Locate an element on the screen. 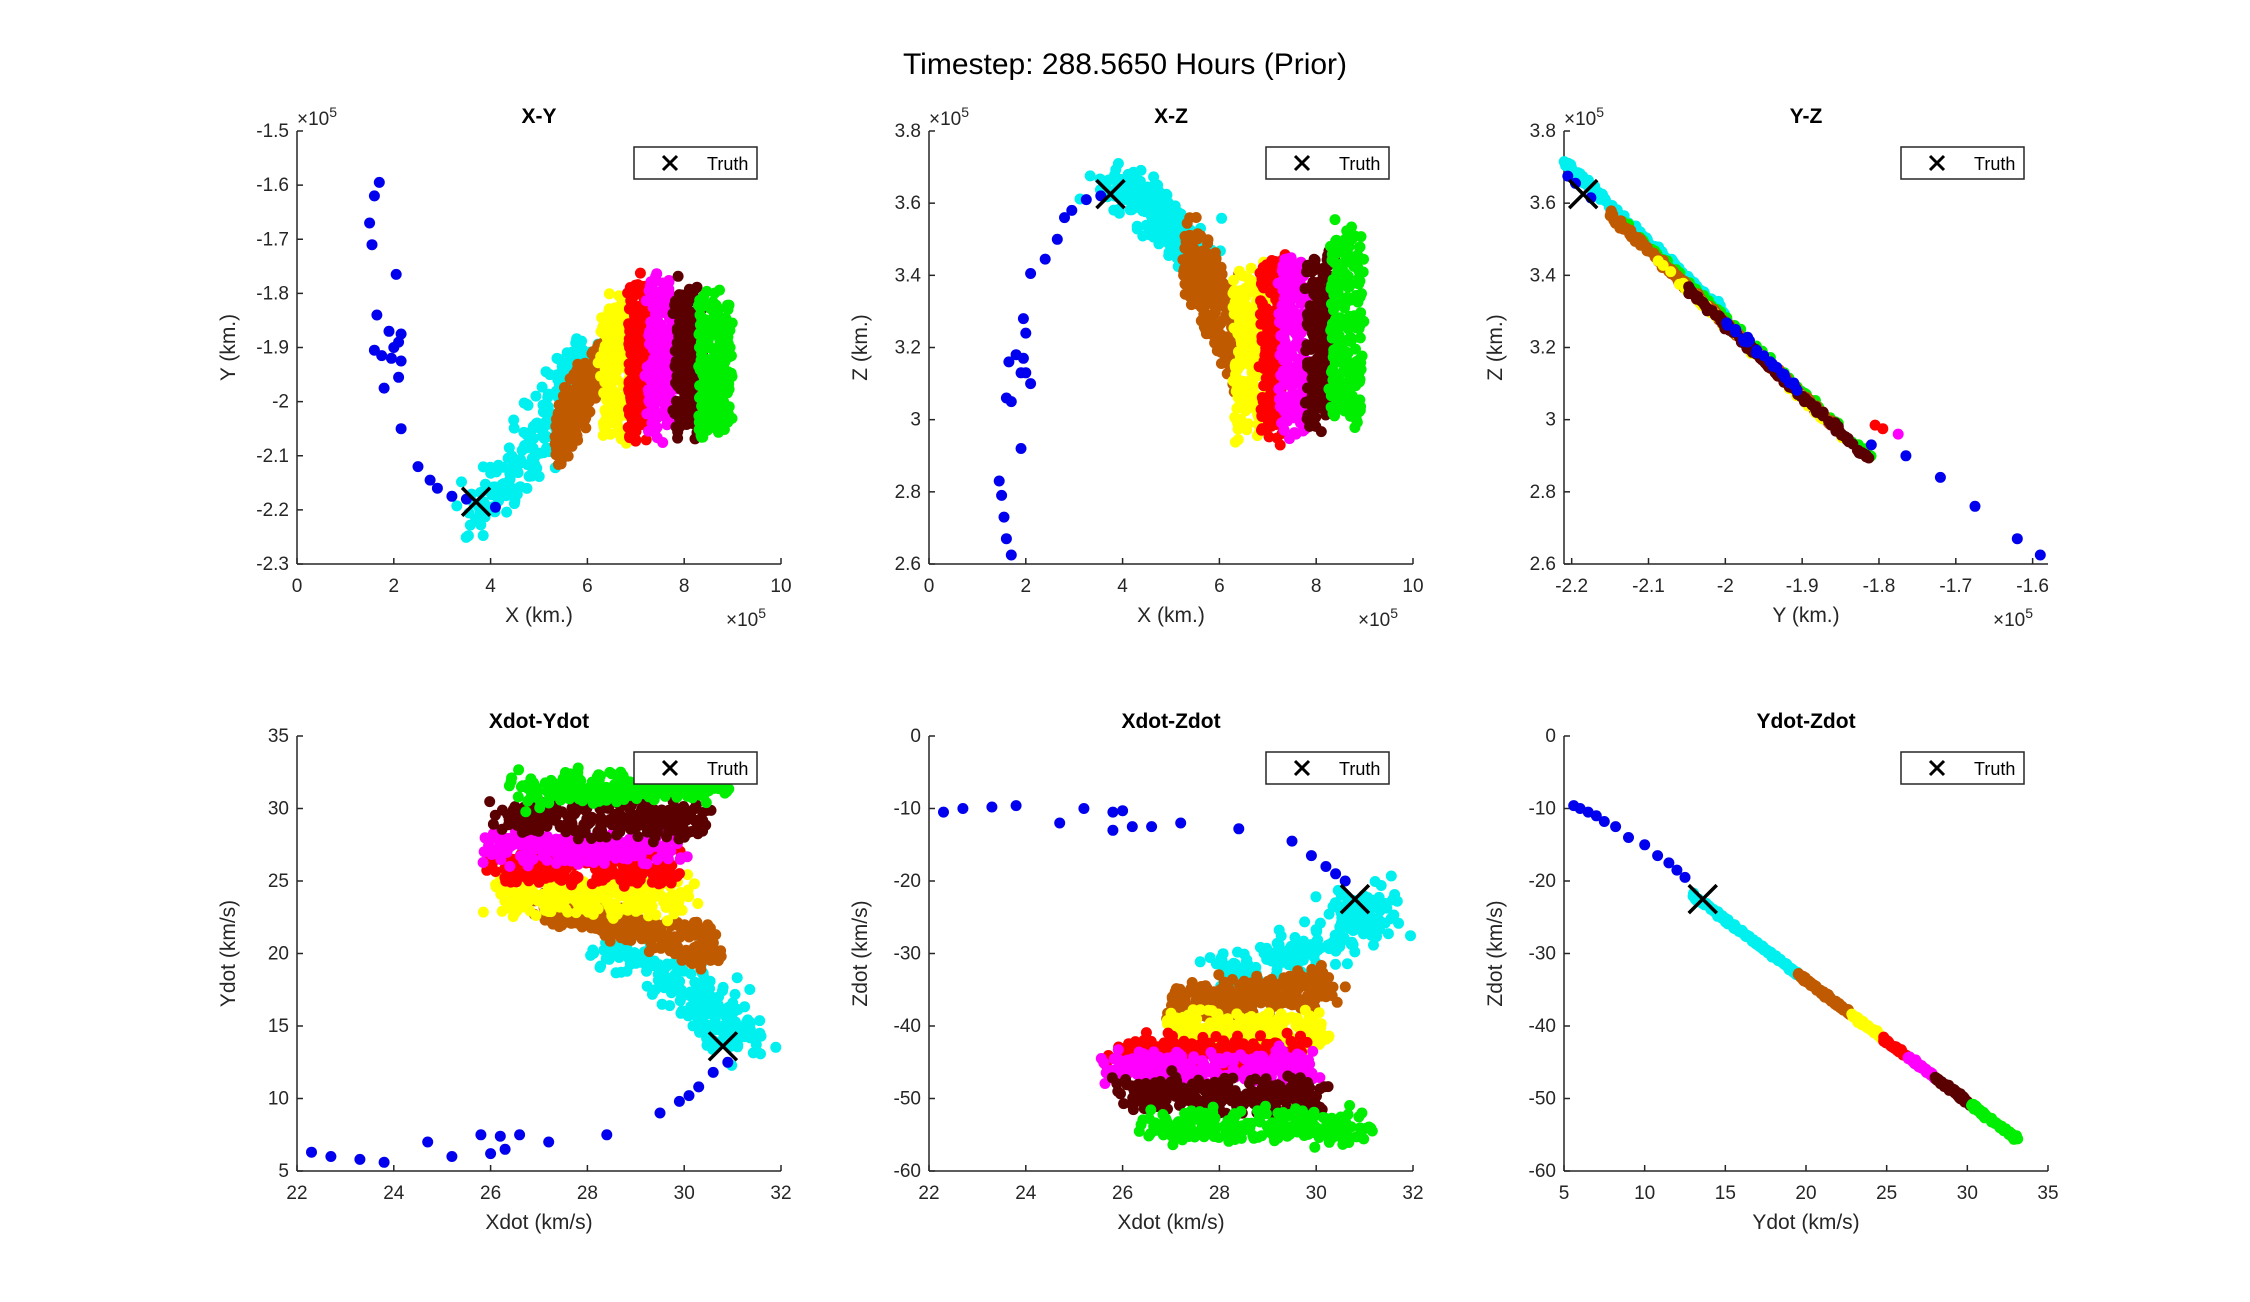  y-tick-label: -1.6 is located at coordinates (272, 185).